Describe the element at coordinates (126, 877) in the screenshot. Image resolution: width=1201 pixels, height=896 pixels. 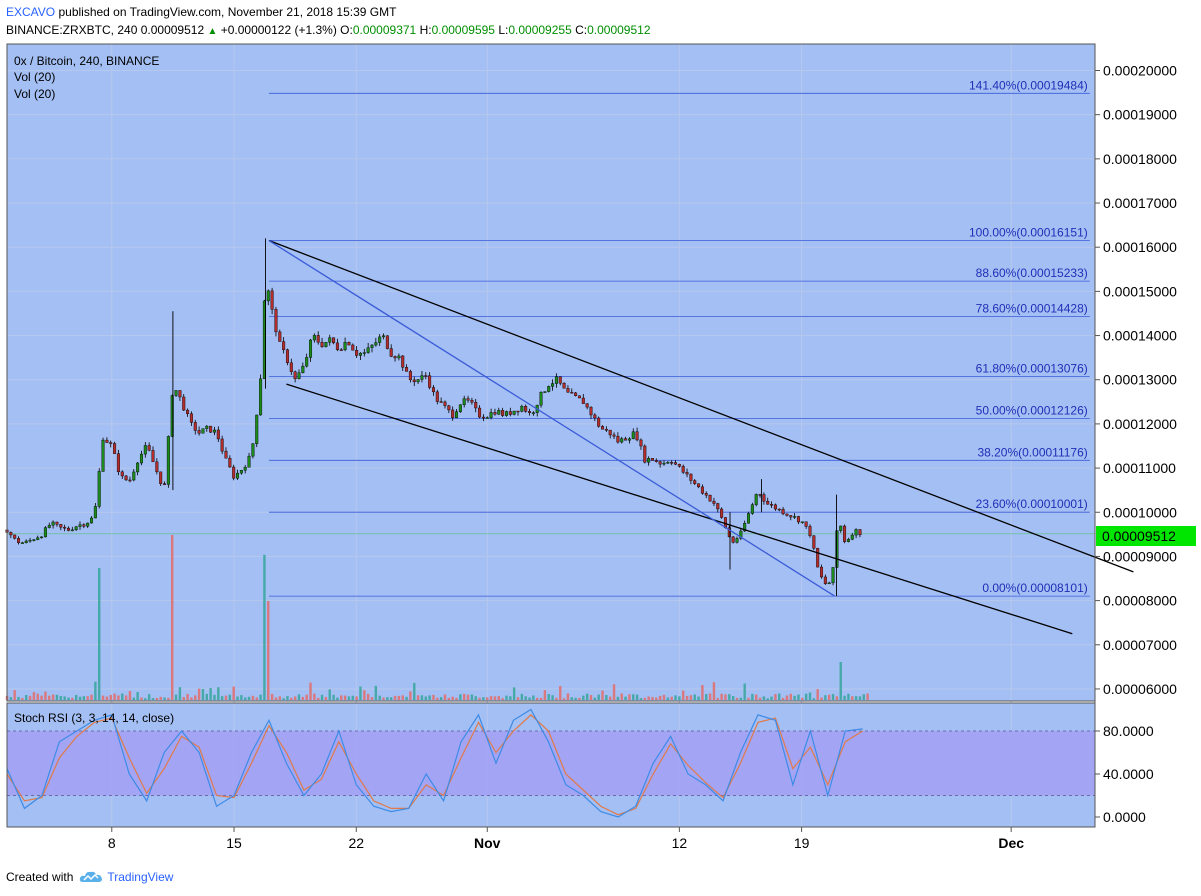
I see `tradingview-link: TradingView` at that location.